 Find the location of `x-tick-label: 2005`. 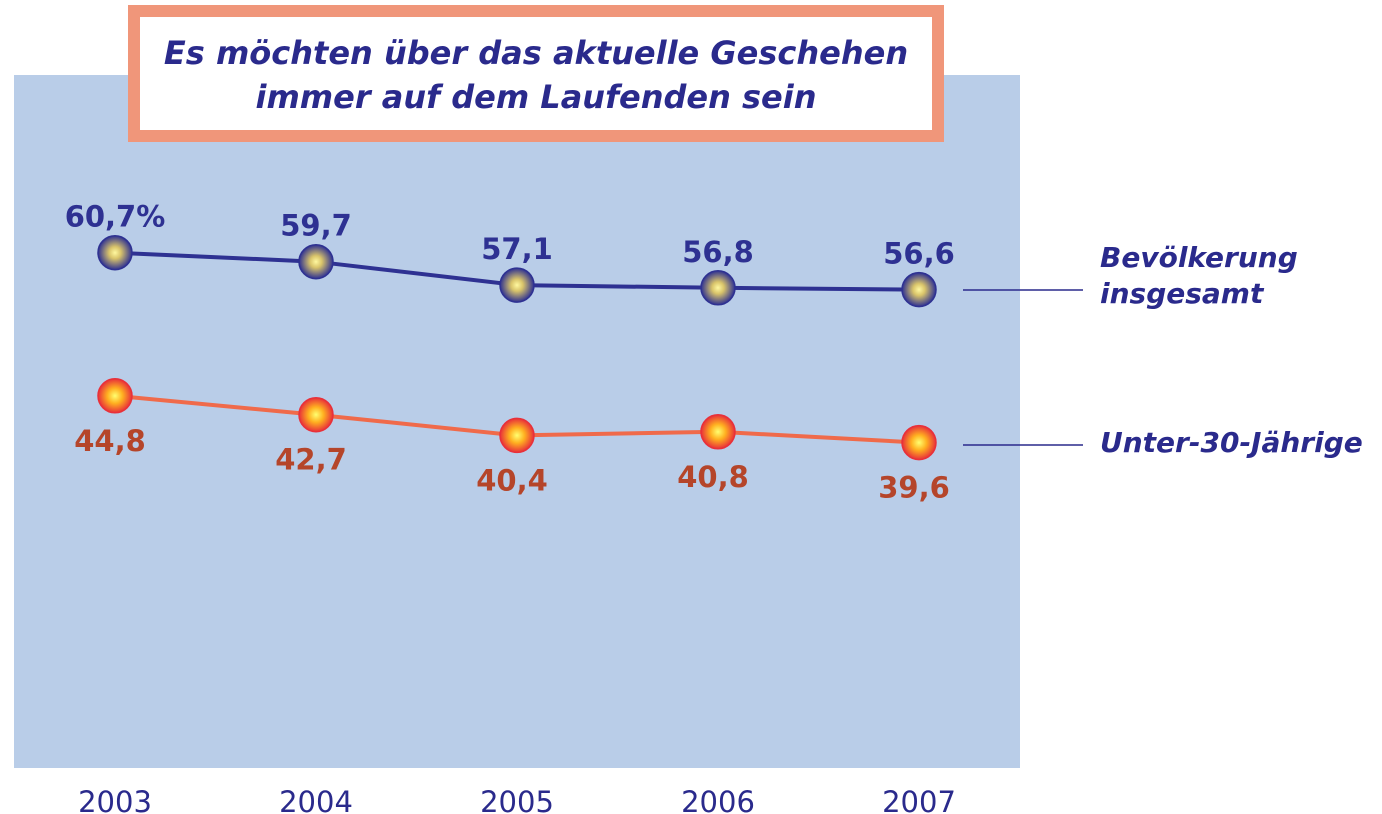

x-tick-label: 2005 is located at coordinates (517, 799).